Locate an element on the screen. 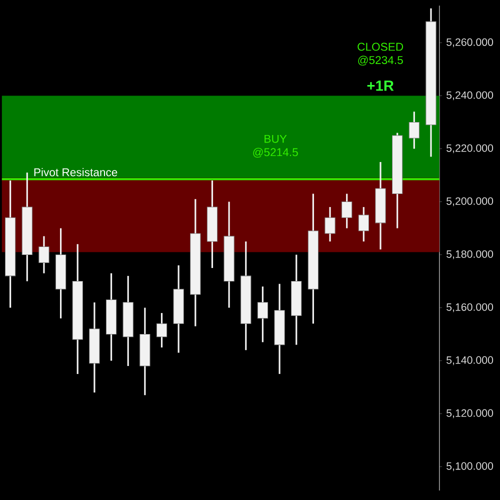 This screenshot has width=500, height=500. y-tick-label: 5,260.000 is located at coordinates (470, 43).